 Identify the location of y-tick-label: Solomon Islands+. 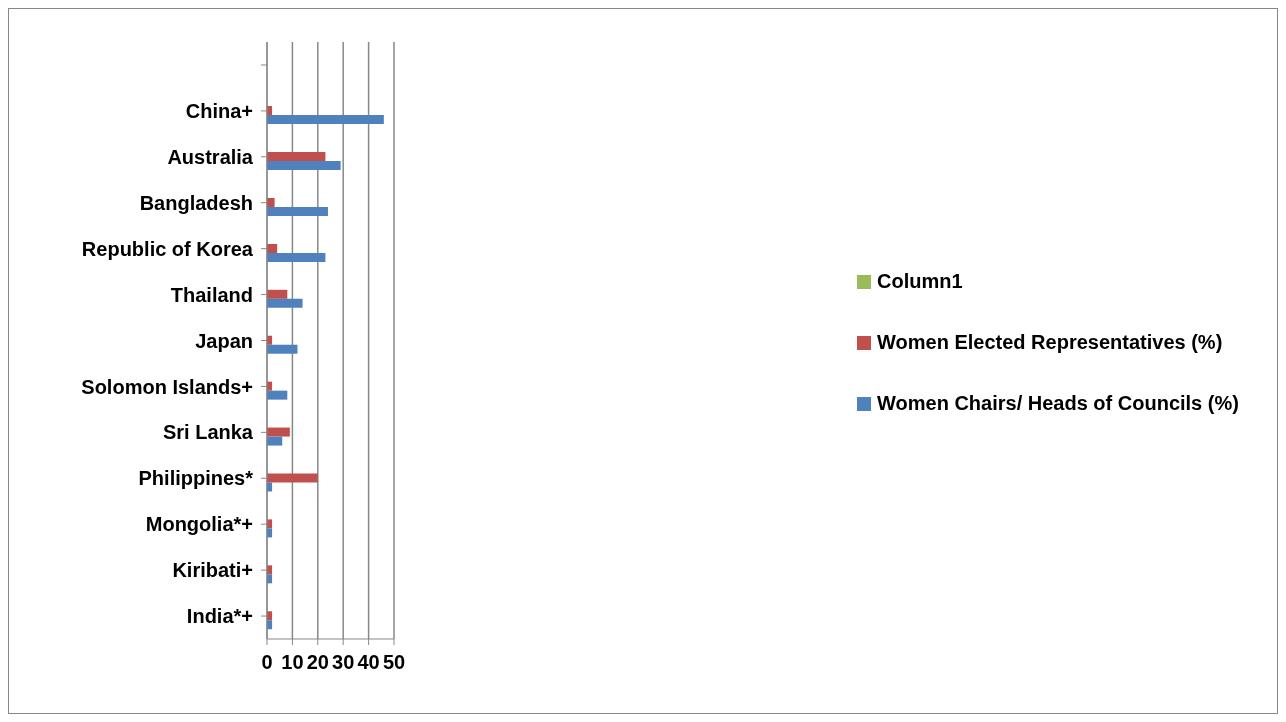
(167, 386).